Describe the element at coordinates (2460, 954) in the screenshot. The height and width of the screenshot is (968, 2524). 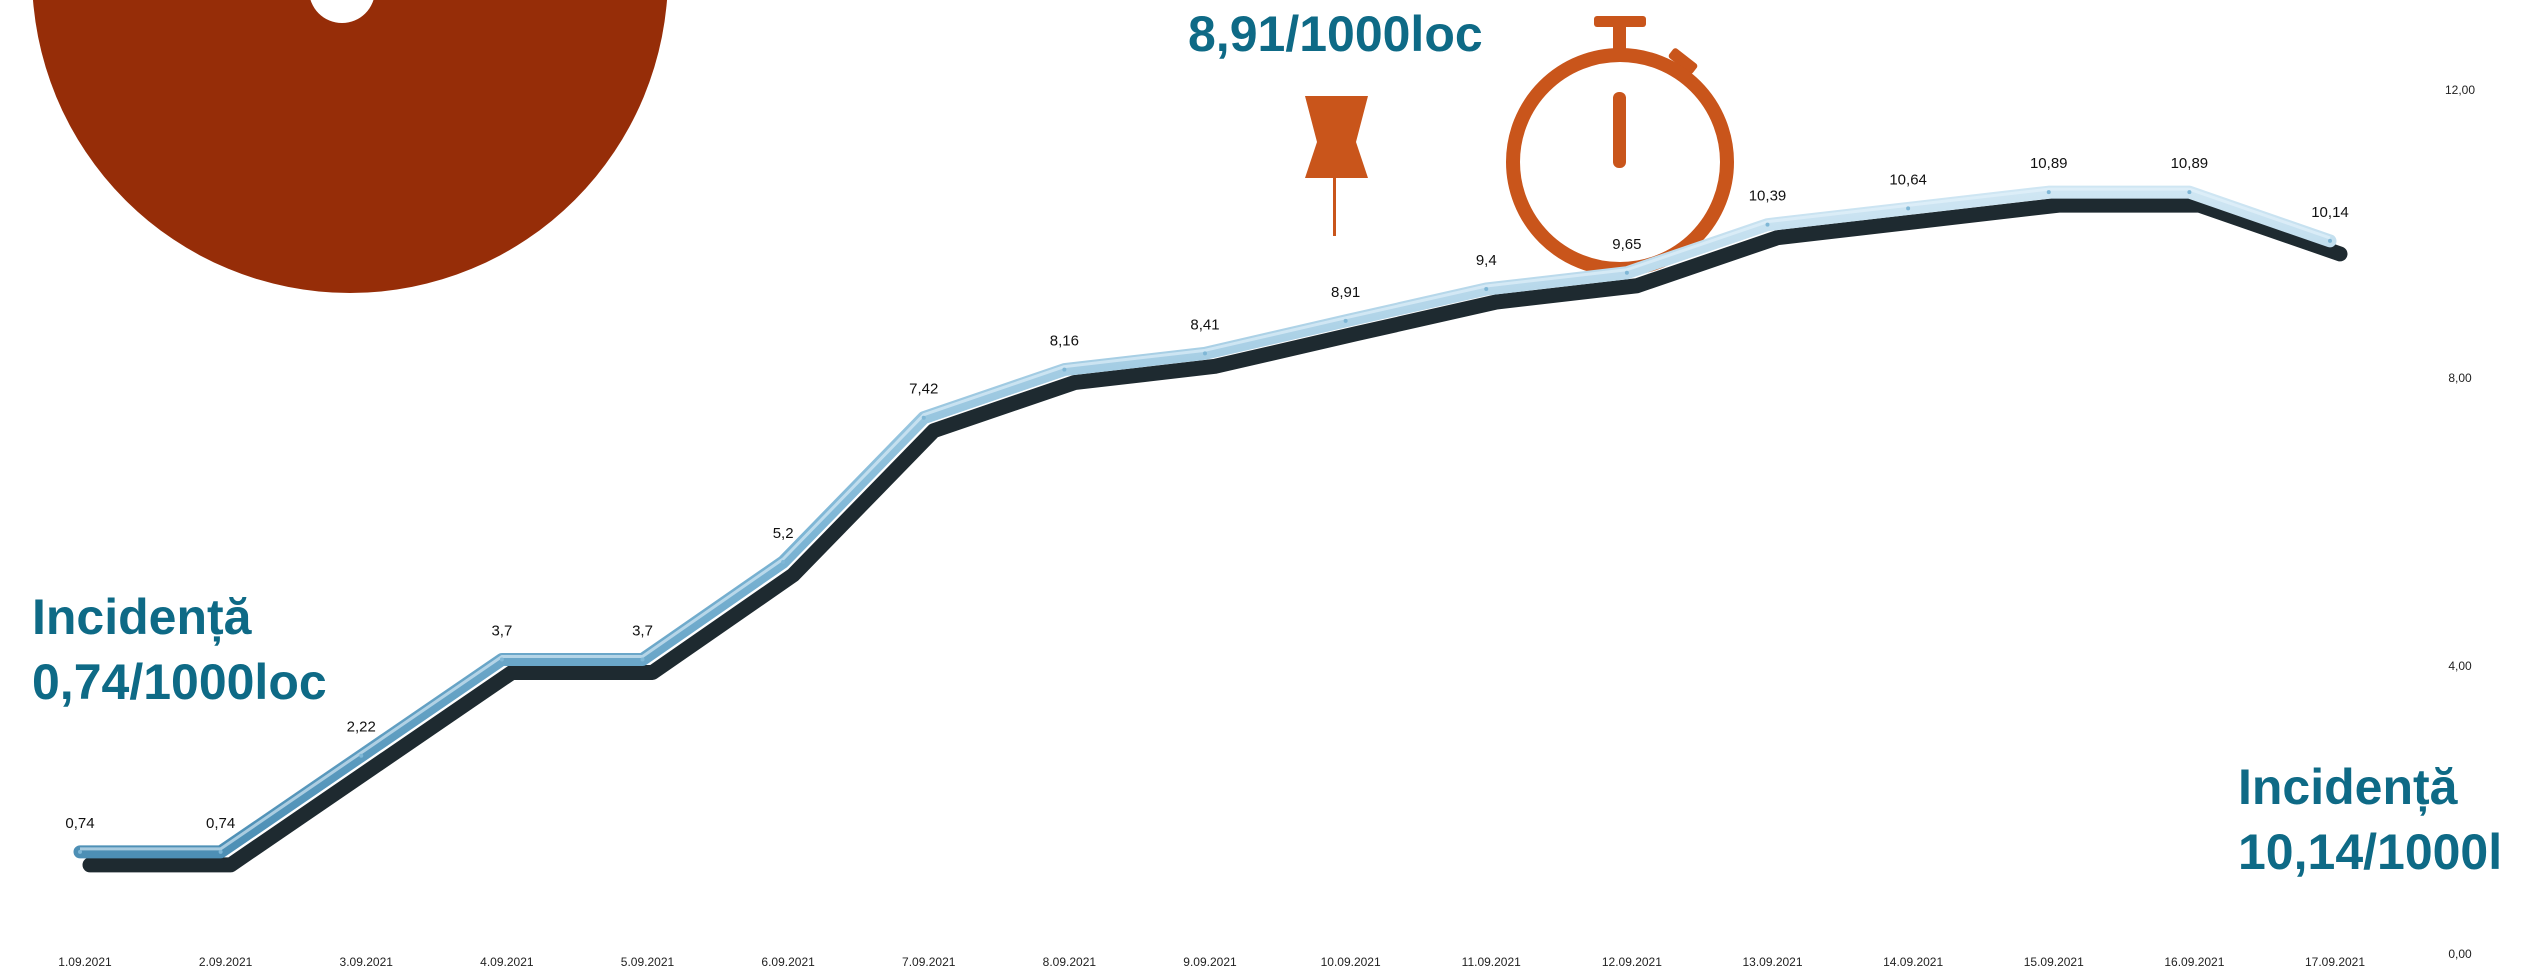
I see `y-tick-label: 0,00` at that location.